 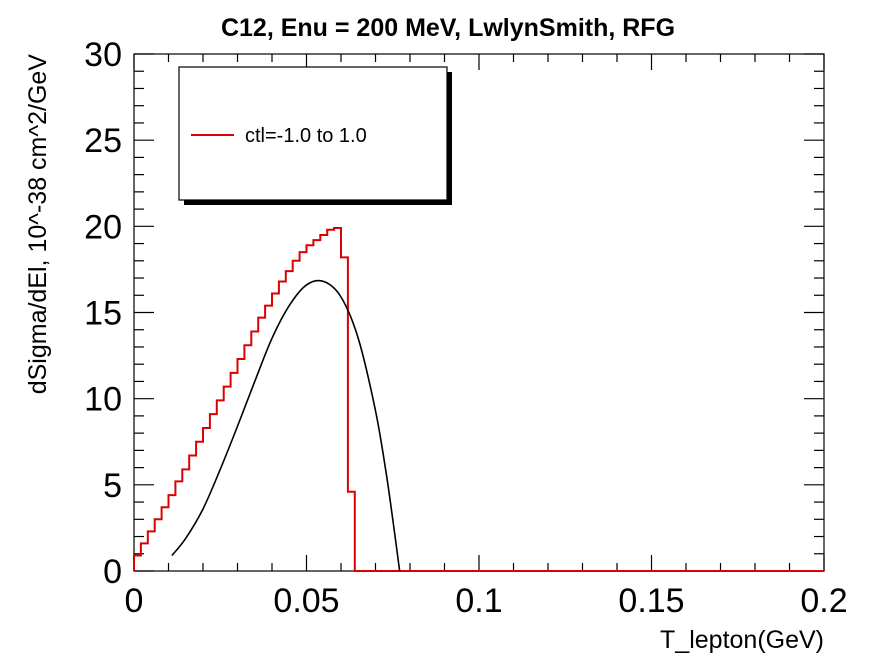 I want to click on legend-box, so click(x=313, y=133).